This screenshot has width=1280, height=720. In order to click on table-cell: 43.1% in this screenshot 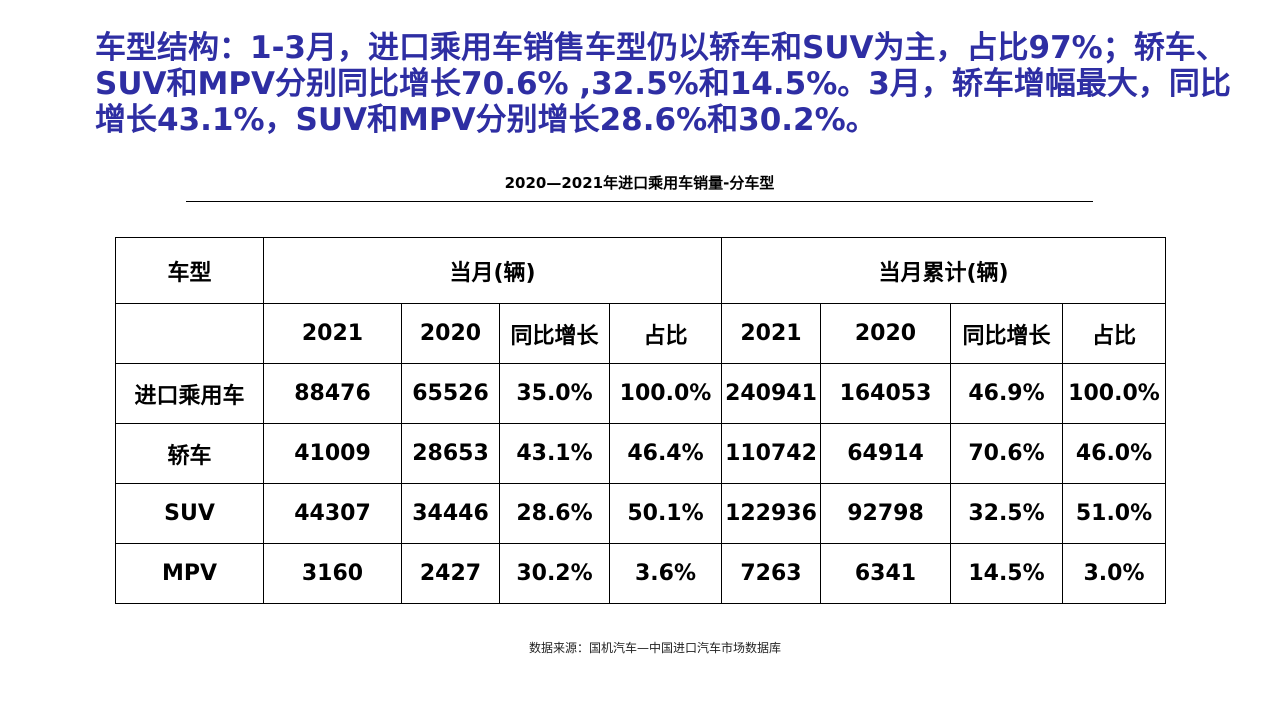, I will do `click(554, 453)`.